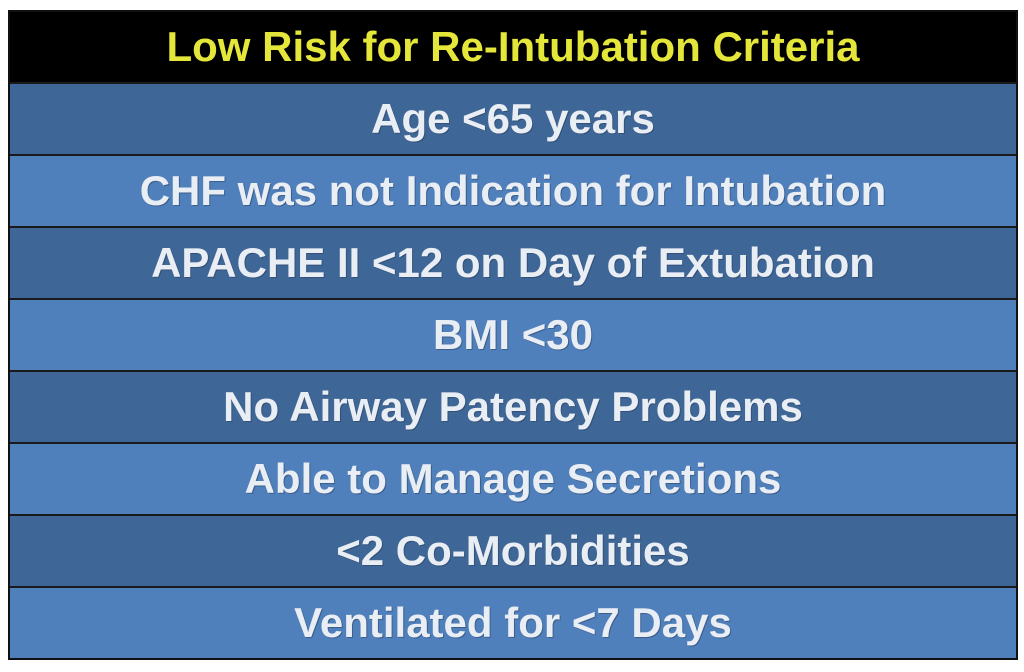 This screenshot has width=1024, height=672. What do you see at coordinates (513, 623) in the screenshot?
I see `table-row: Ventilated for <7 Days` at bounding box center [513, 623].